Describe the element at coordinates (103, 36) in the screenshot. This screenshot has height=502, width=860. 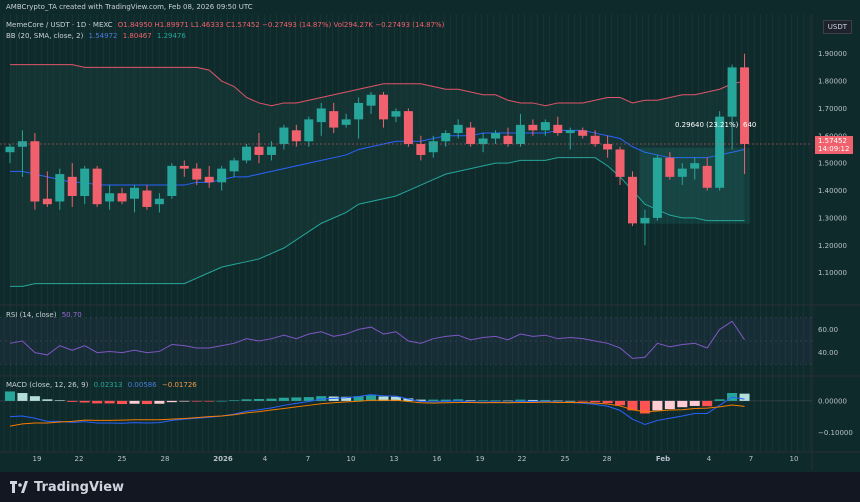
I see `bb-basis-value: 1.54972` at that location.